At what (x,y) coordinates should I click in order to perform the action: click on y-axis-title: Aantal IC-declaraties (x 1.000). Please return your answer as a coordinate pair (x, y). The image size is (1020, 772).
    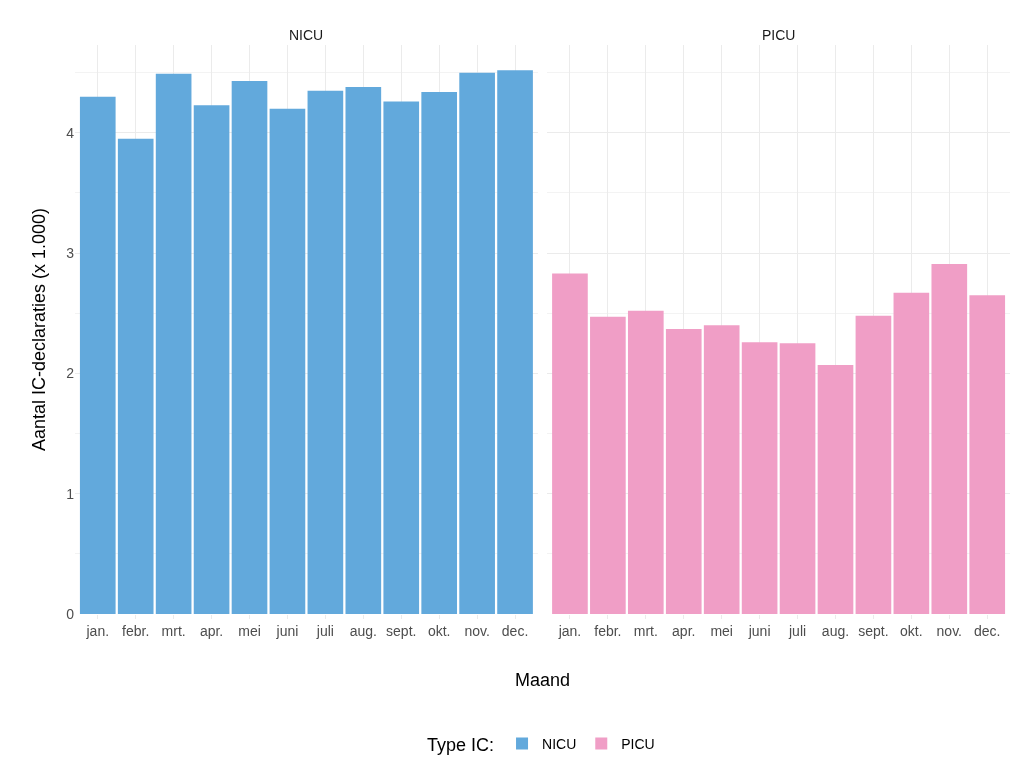
    Looking at the image, I should click on (39, 329).